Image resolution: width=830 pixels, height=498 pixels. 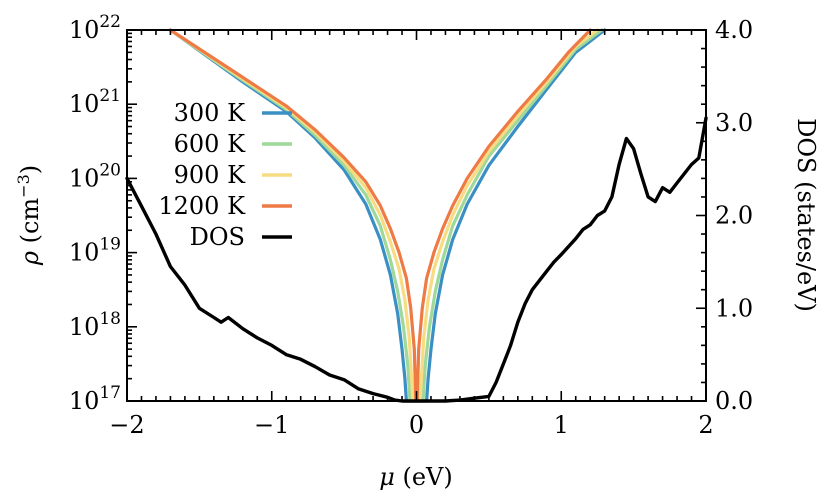 What do you see at coordinates (126, 425) in the screenshot?
I see `x-tick-label: −2` at bounding box center [126, 425].